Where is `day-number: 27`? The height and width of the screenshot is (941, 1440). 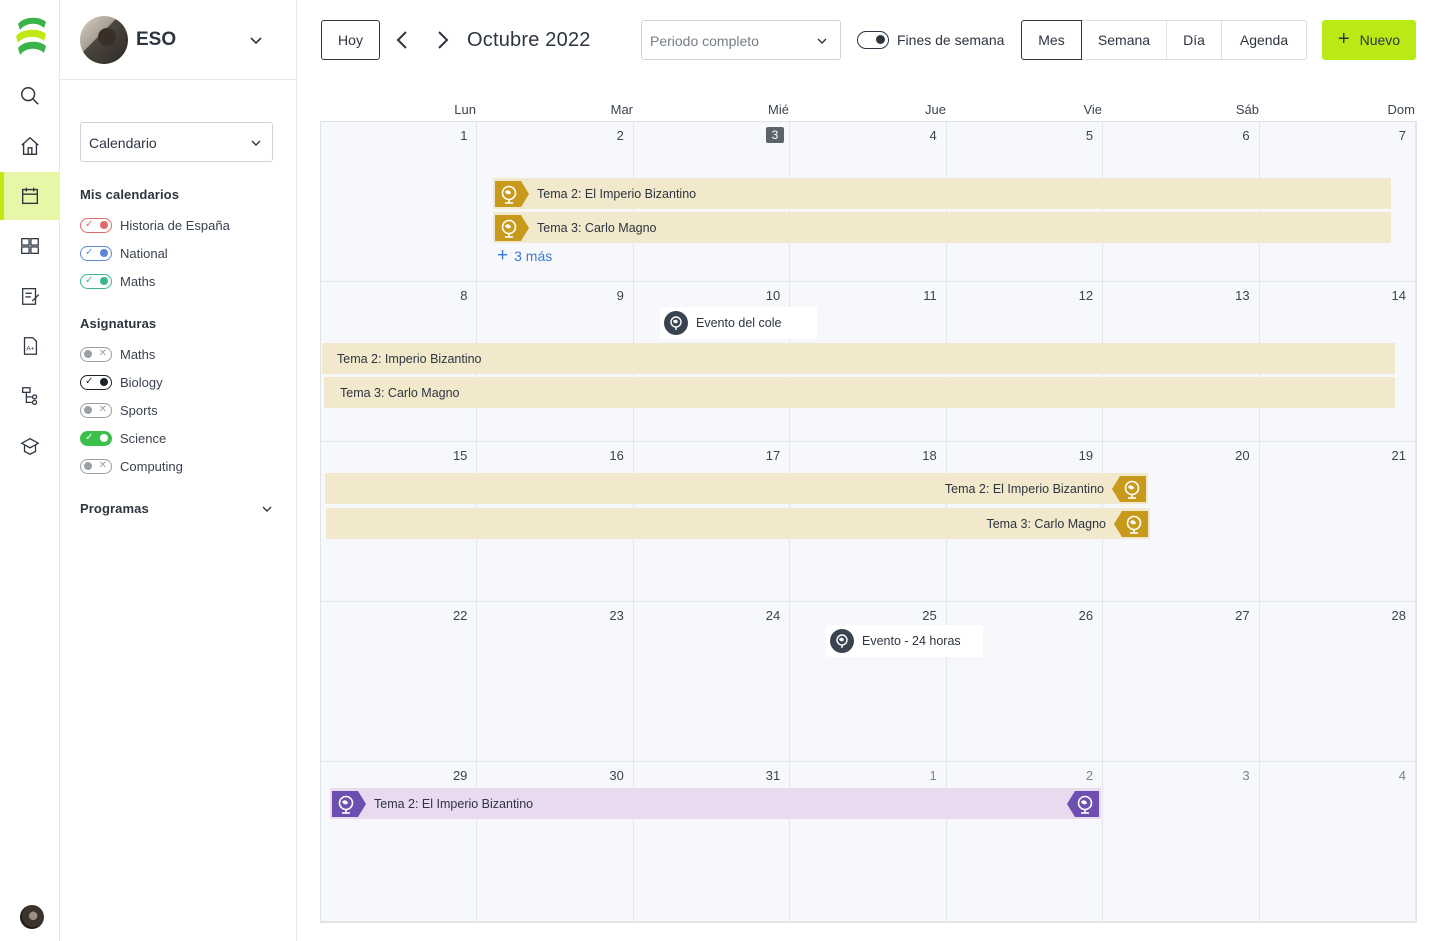 day-number: 27 is located at coordinates (1242, 615).